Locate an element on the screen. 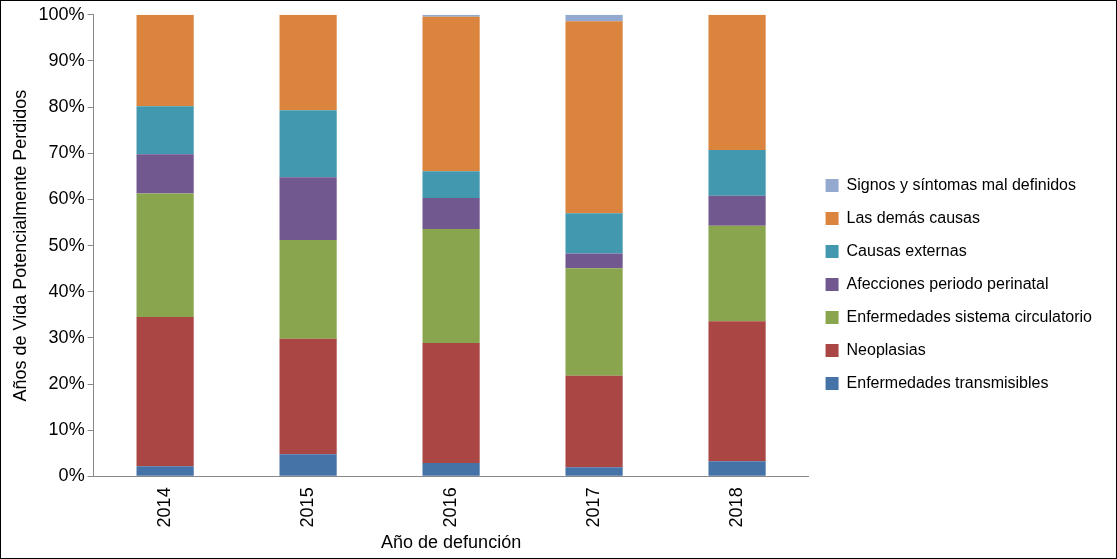  x-tick-label: 2016 is located at coordinates (450, 507).